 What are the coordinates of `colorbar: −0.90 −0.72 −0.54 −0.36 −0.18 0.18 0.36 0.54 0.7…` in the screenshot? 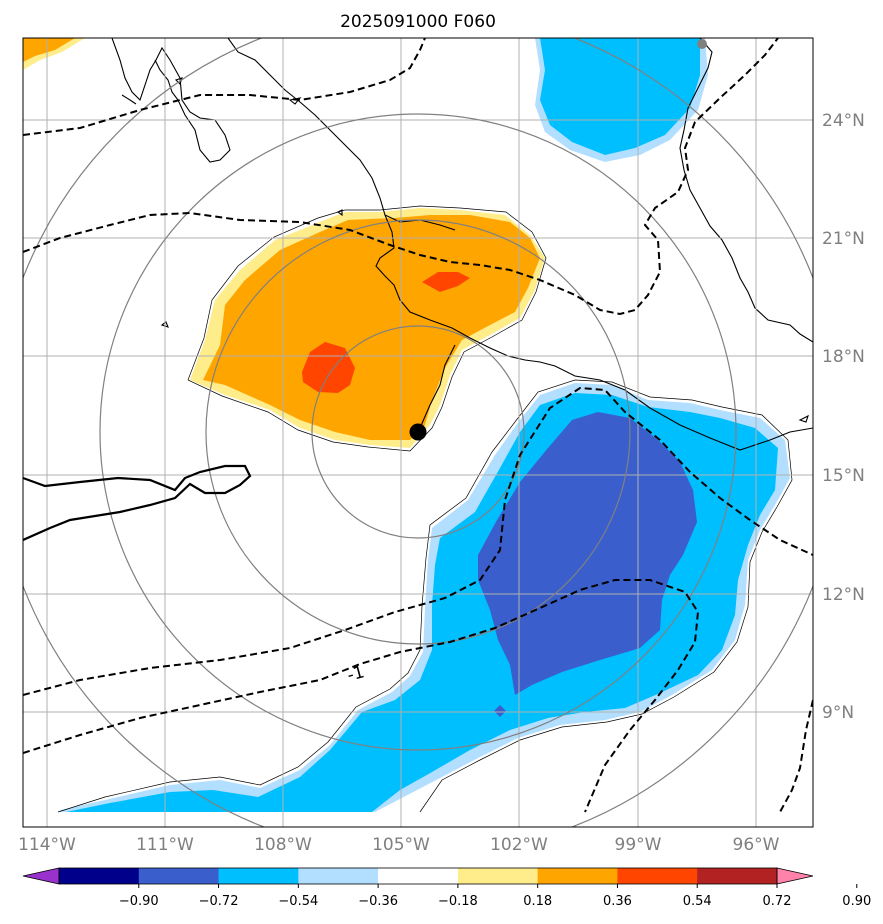 It's located at (446, 888).